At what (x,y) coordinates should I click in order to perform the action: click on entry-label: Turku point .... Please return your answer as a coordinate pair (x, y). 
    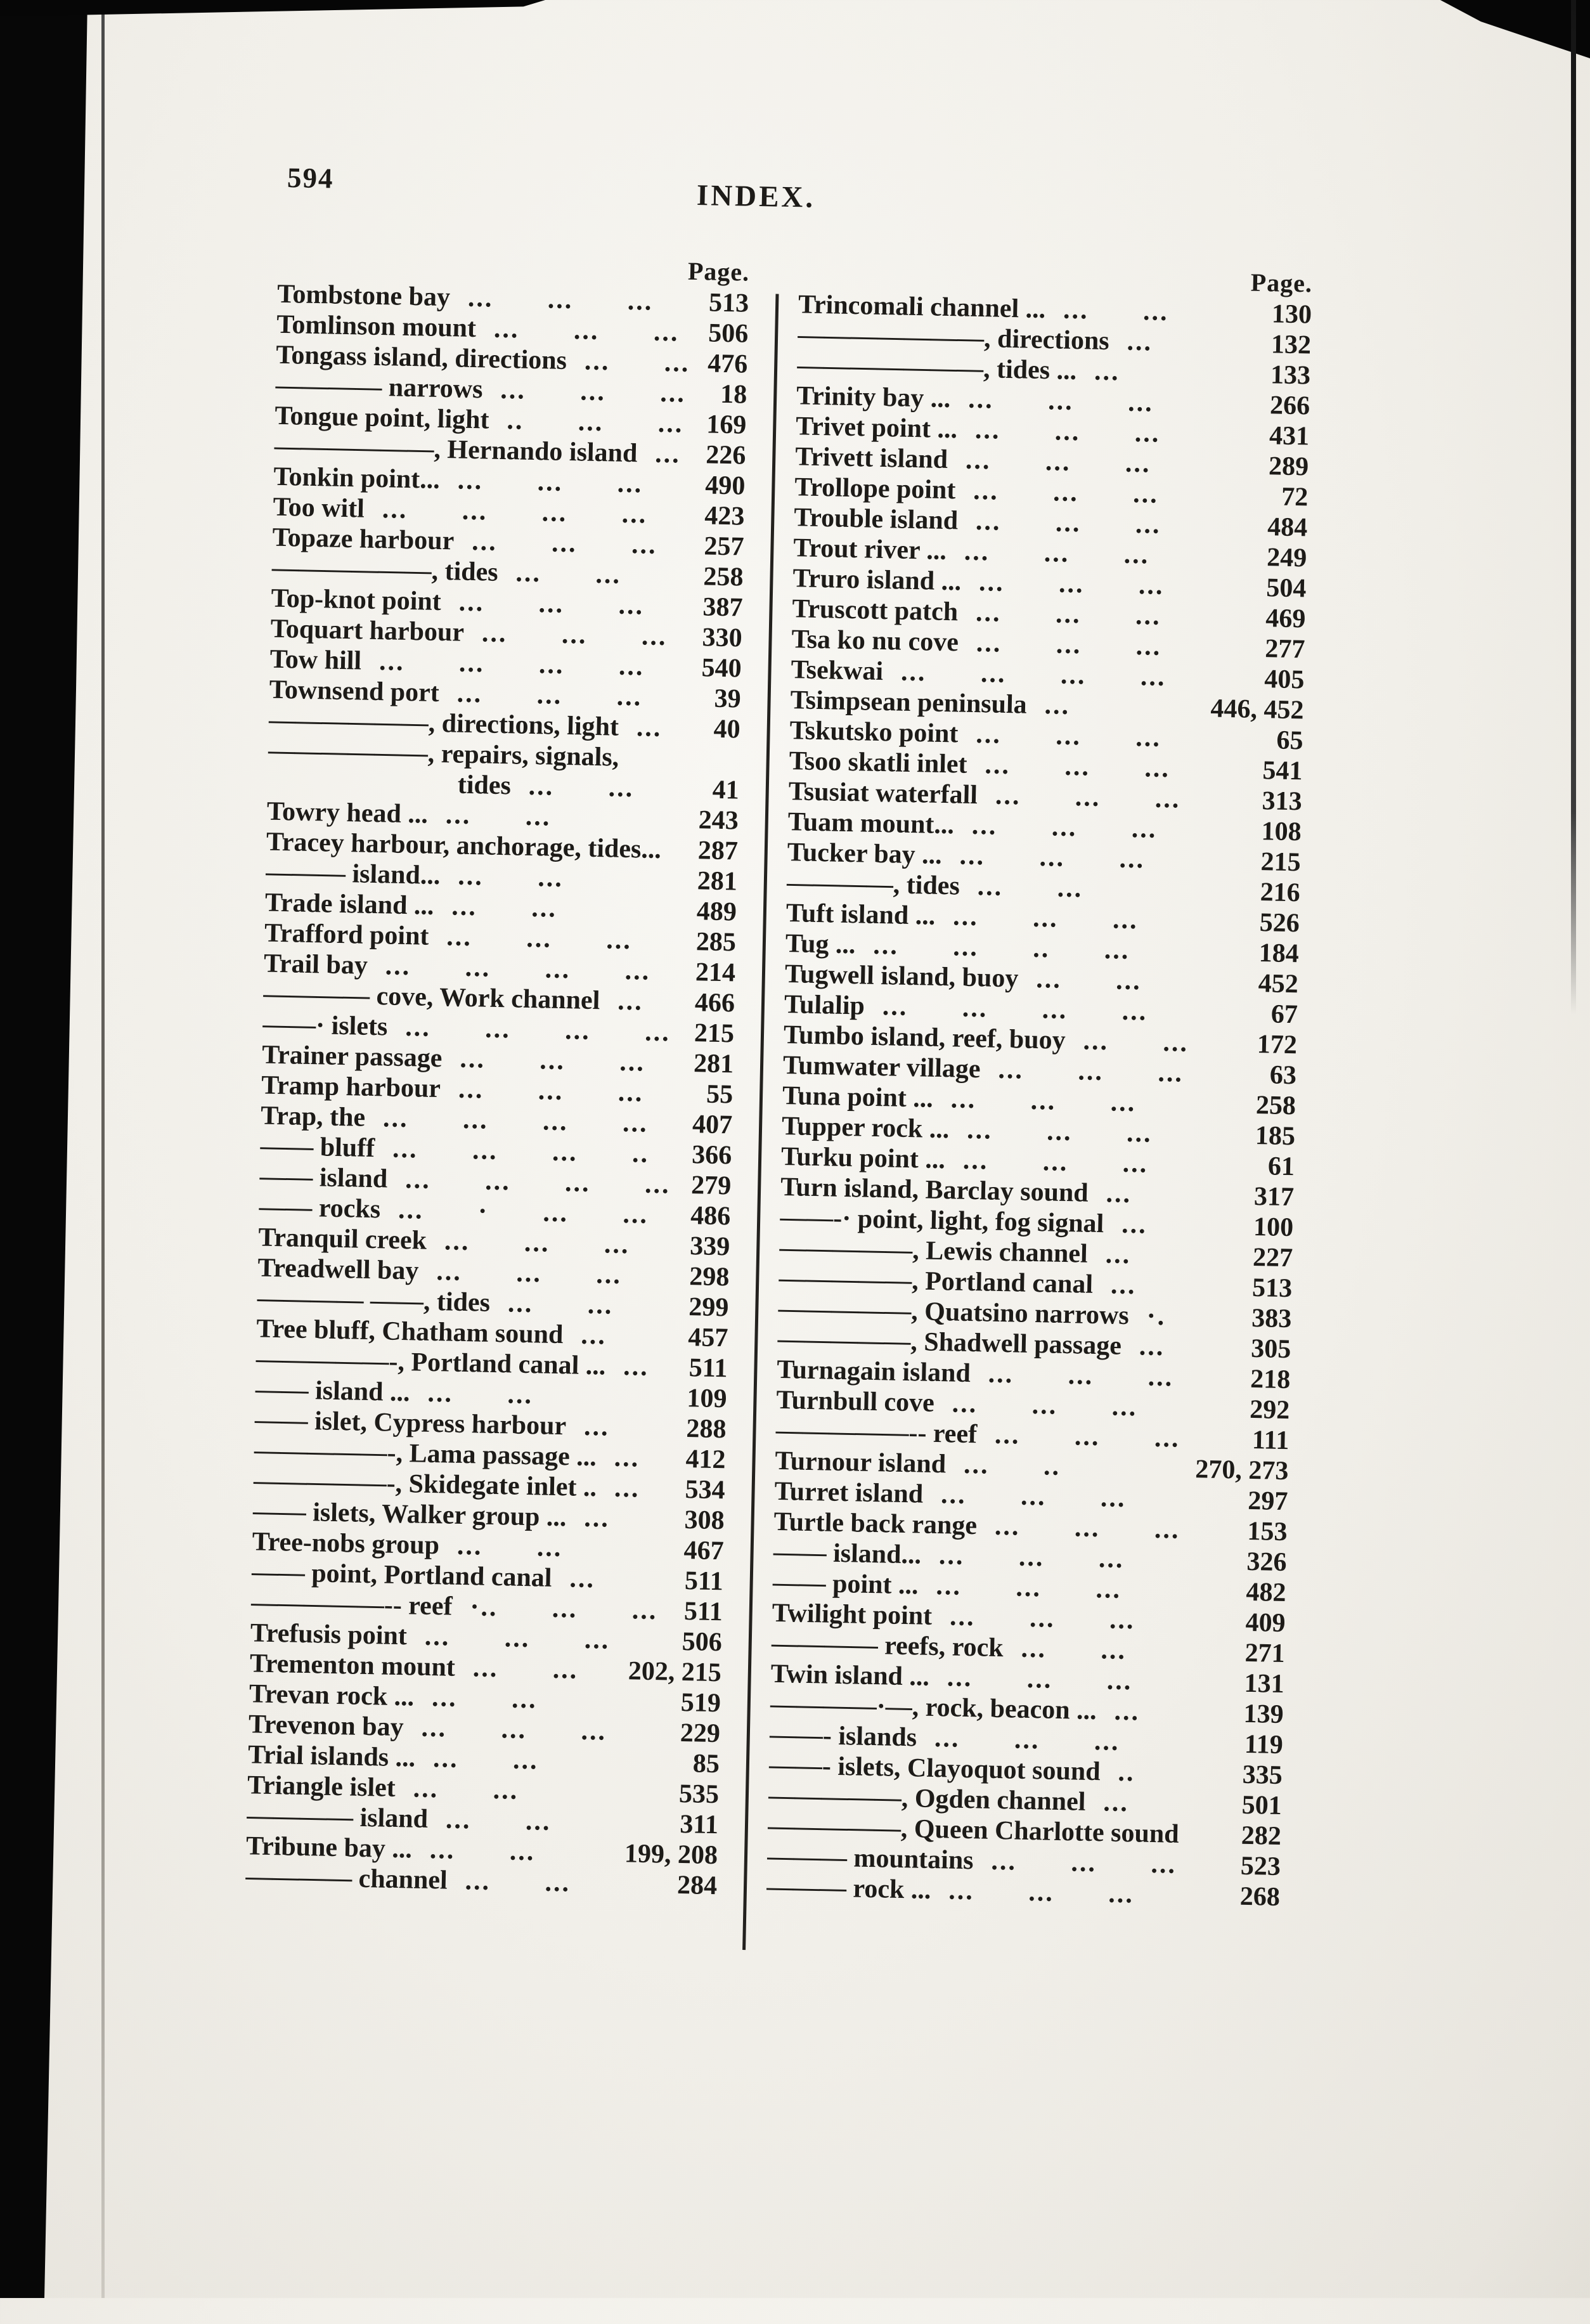
    Looking at the image, I should click on (863, 1158).